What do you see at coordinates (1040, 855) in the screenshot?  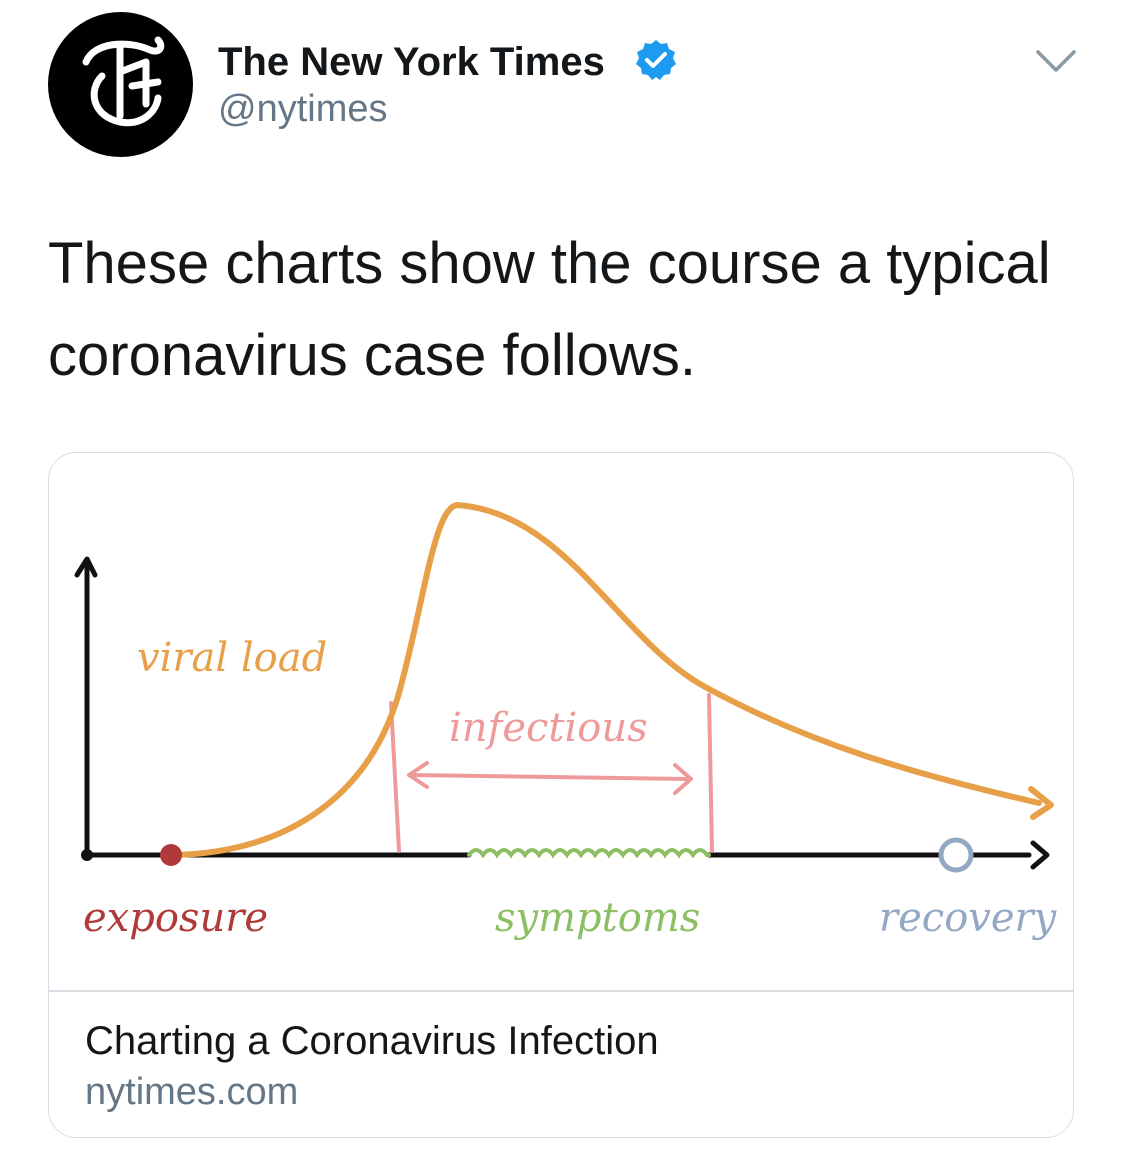 I see `x-axis-arrow-icon` at bounding box center [1040, 855].